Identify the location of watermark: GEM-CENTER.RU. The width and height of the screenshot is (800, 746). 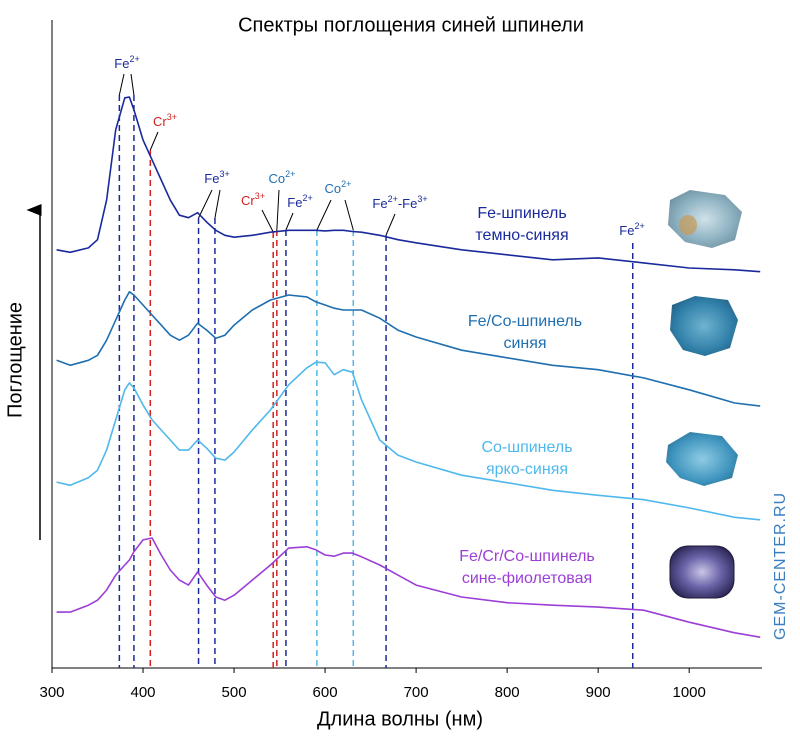
(780, 566).